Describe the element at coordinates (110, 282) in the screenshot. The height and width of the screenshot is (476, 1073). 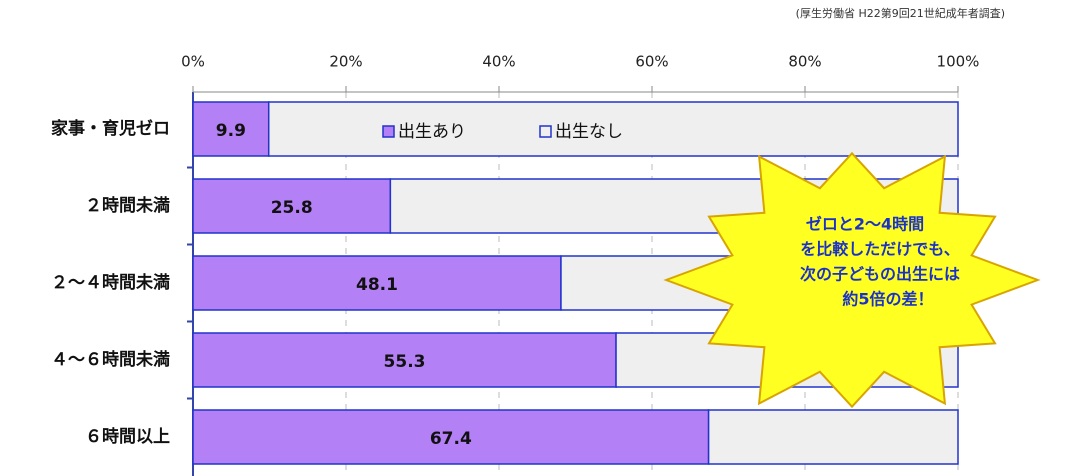
I see `category-label: ２～４時間未満` at that location.